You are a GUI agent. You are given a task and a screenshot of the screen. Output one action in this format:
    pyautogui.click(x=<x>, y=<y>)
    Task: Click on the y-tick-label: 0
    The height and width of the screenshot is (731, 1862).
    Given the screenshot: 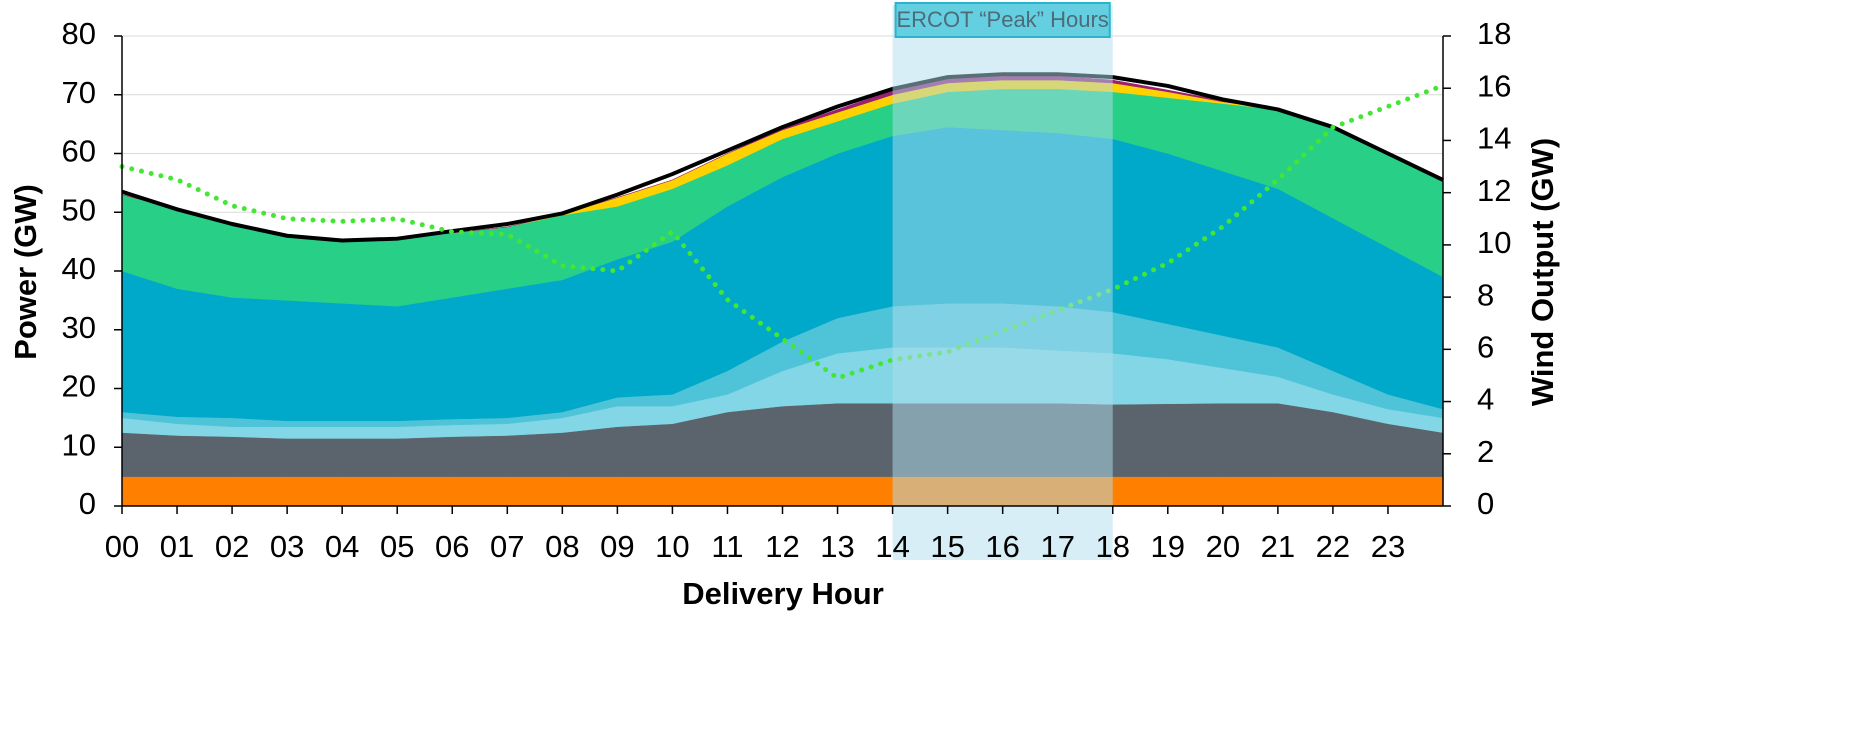 What is the action you would take?
    pyautogui.click(x=87, y=503)
    